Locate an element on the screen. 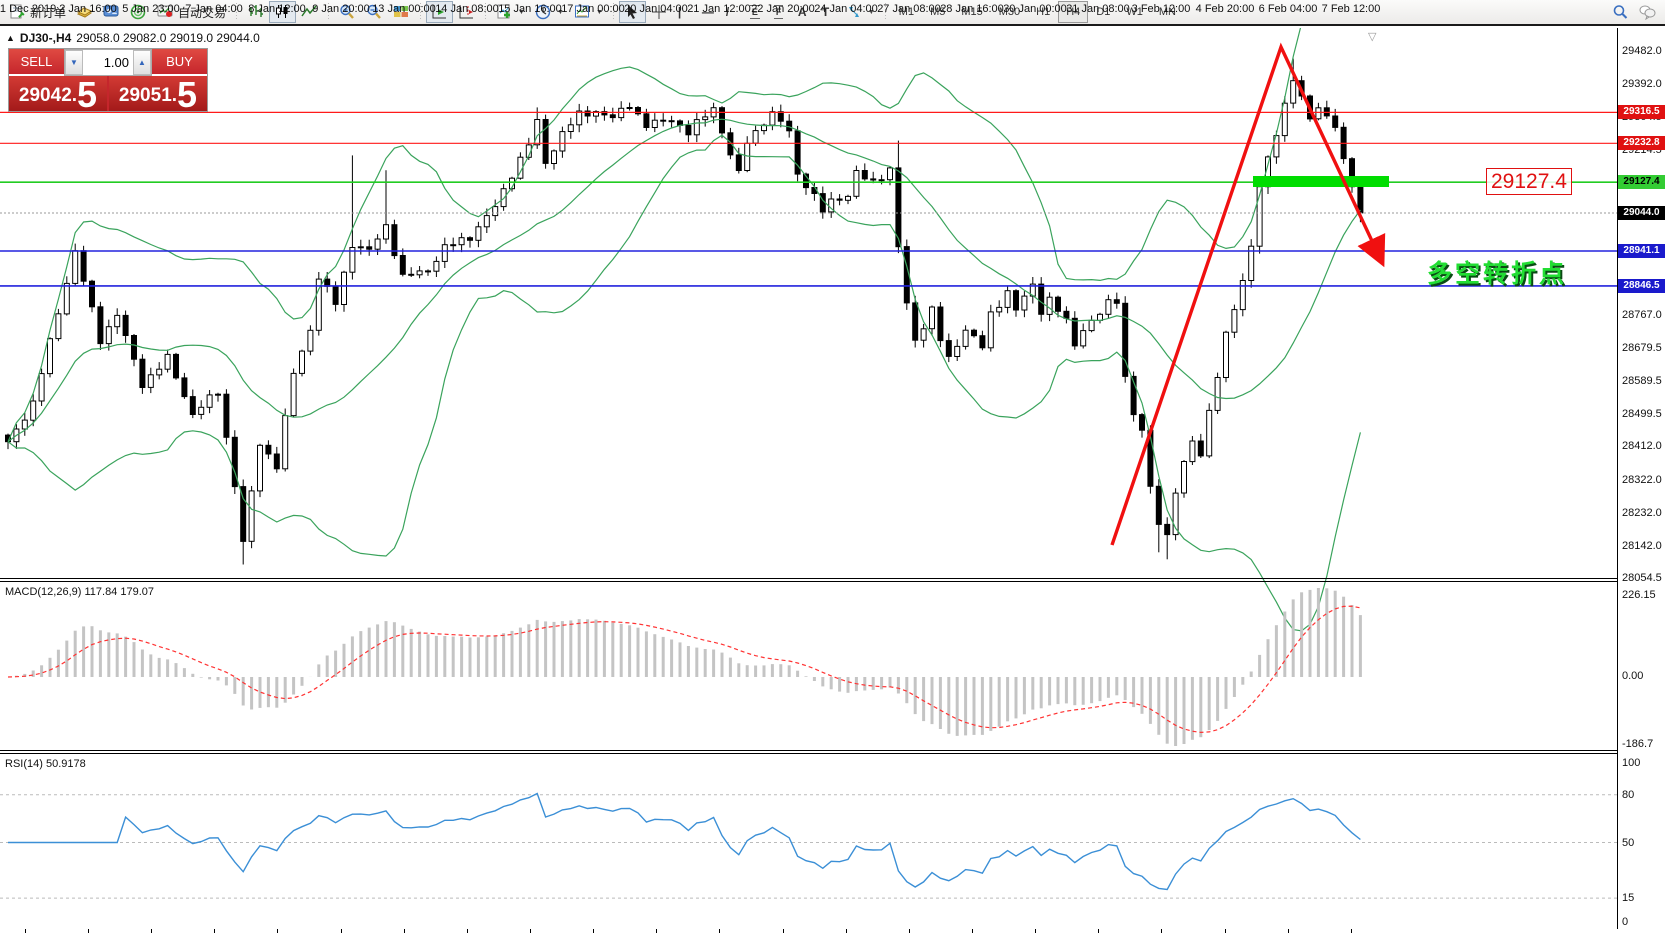 The width and height of the screenshot is (1665, 948). bar-chart-button is located at coordinates (255, 12).